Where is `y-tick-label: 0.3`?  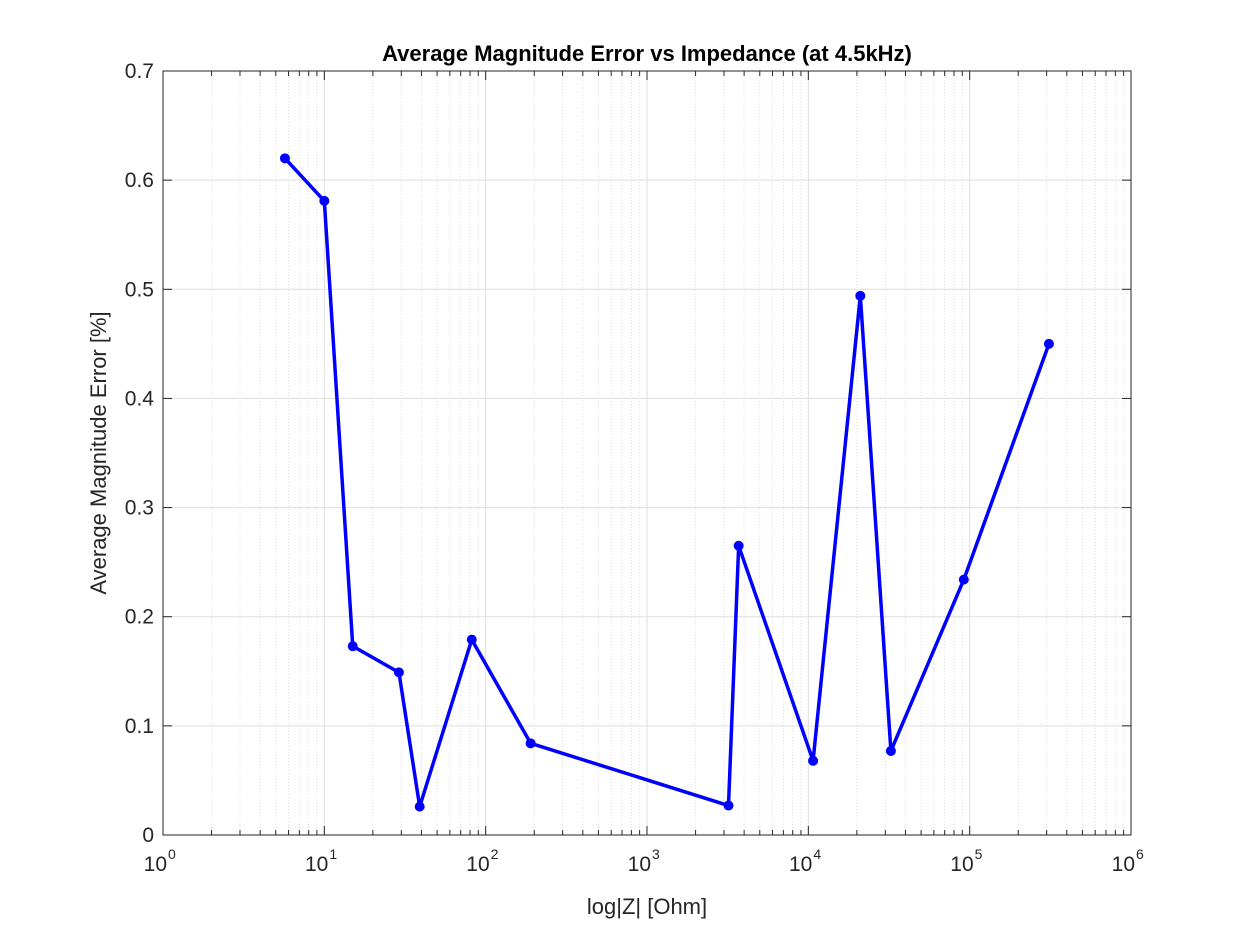
y-tick-label: 0.3 is located at coordinates (139, 508).